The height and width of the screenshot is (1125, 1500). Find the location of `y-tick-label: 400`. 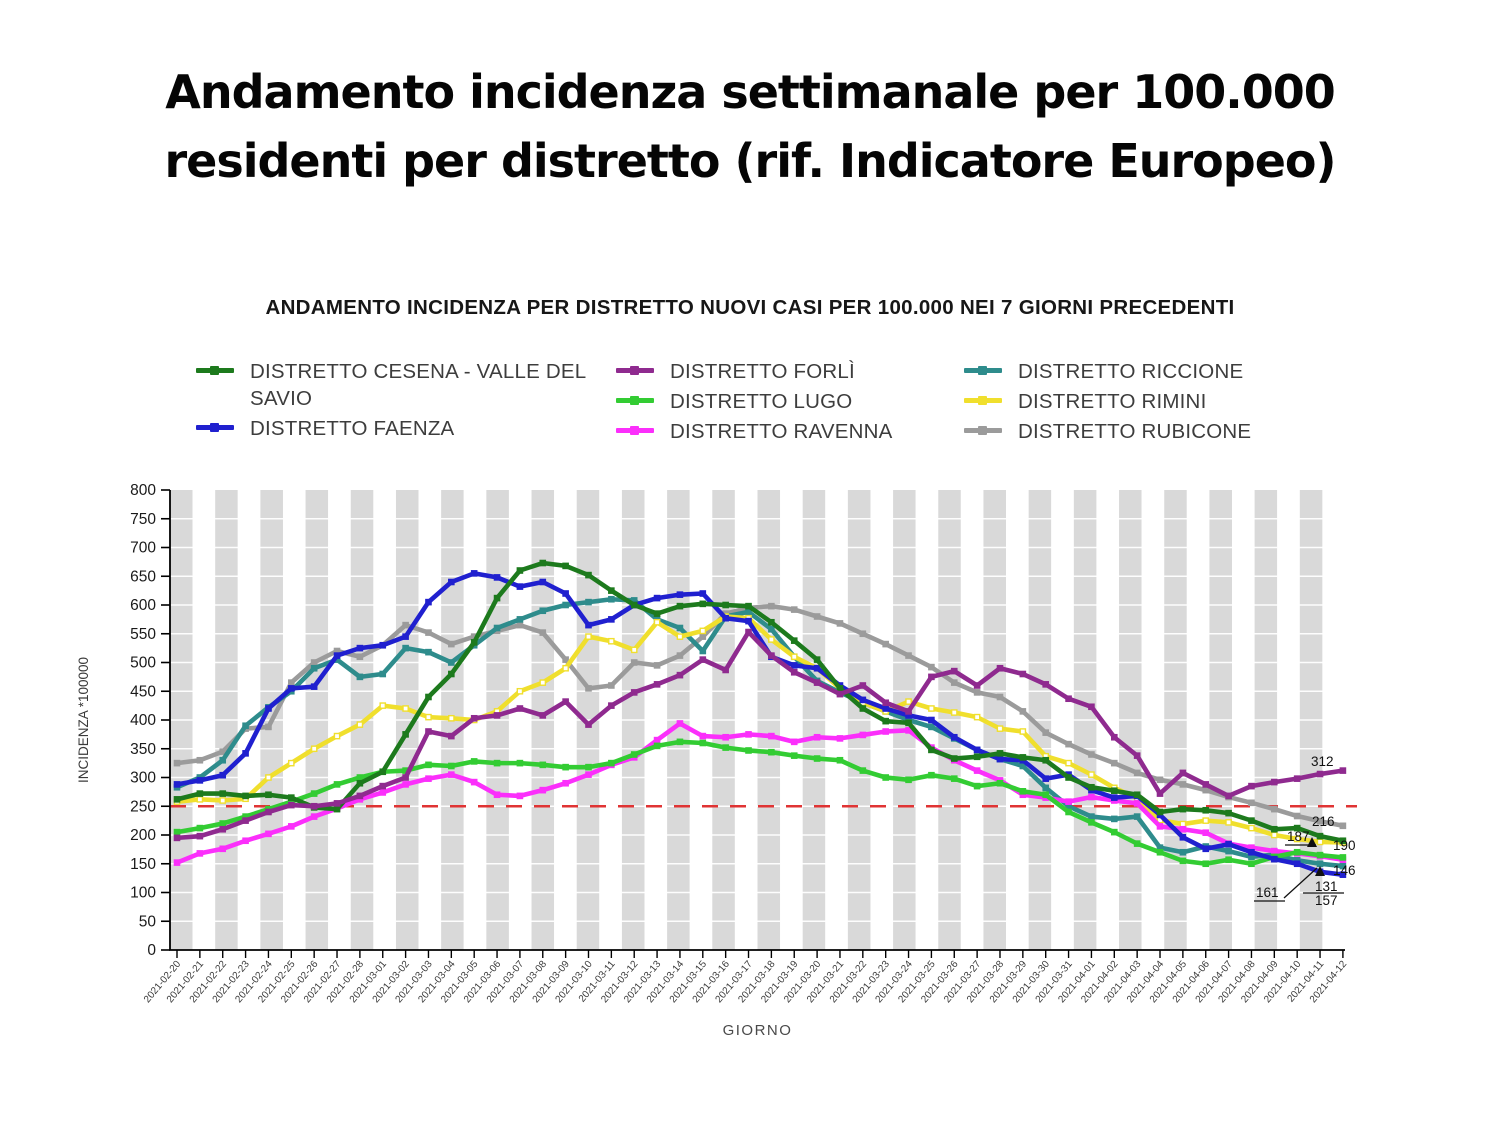

y-tick-label: 400 is located at coordinates (143, 720).